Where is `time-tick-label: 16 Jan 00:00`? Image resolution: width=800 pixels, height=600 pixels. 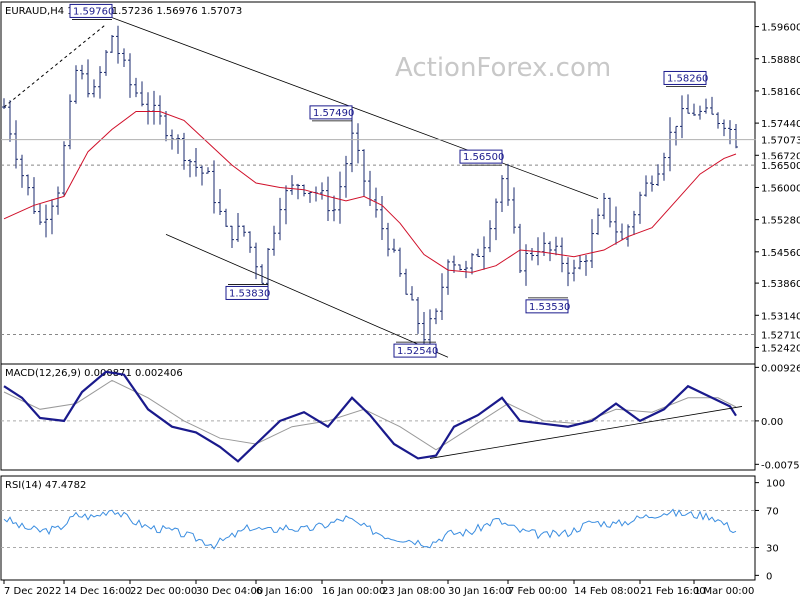
time-tick-label: 16 Jan 00:00 is located at coordinates (353, 591).